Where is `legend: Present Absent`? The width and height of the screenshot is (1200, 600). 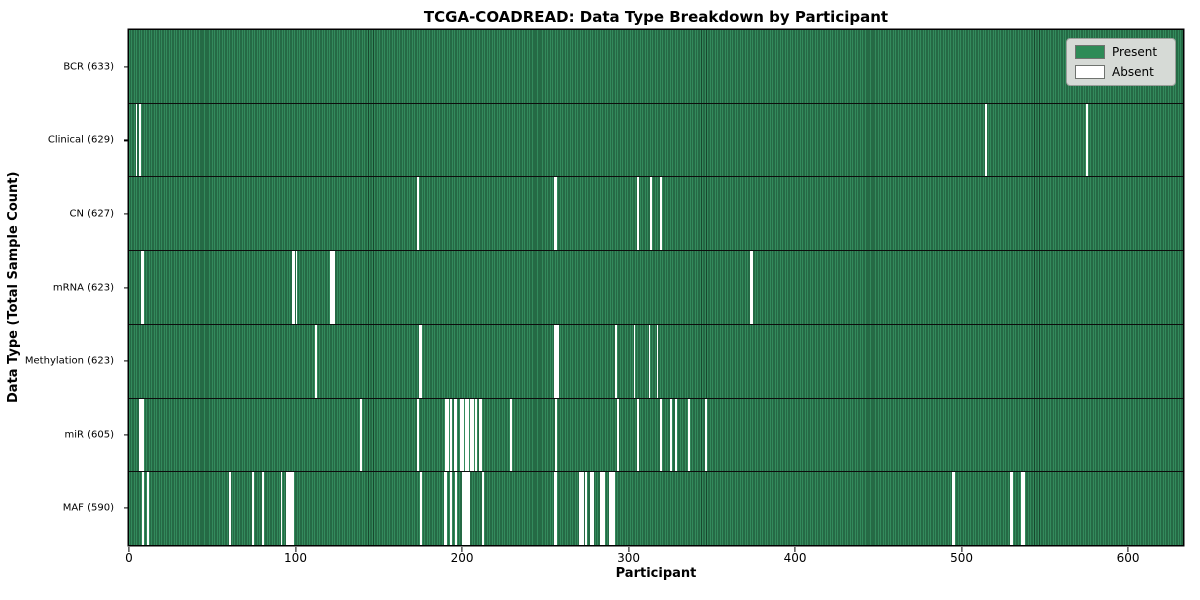 legend: Present Absent is located at coordinates (1121, 62).